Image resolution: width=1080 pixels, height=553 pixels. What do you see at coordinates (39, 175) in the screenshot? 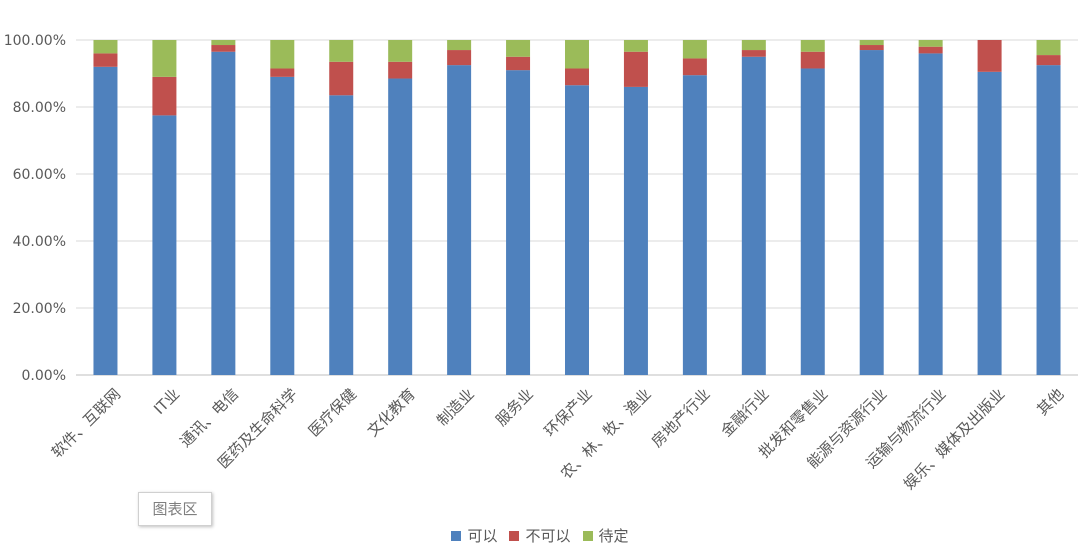
I see `y-tick-label: 60.00%` at bounding box center [39, 175].